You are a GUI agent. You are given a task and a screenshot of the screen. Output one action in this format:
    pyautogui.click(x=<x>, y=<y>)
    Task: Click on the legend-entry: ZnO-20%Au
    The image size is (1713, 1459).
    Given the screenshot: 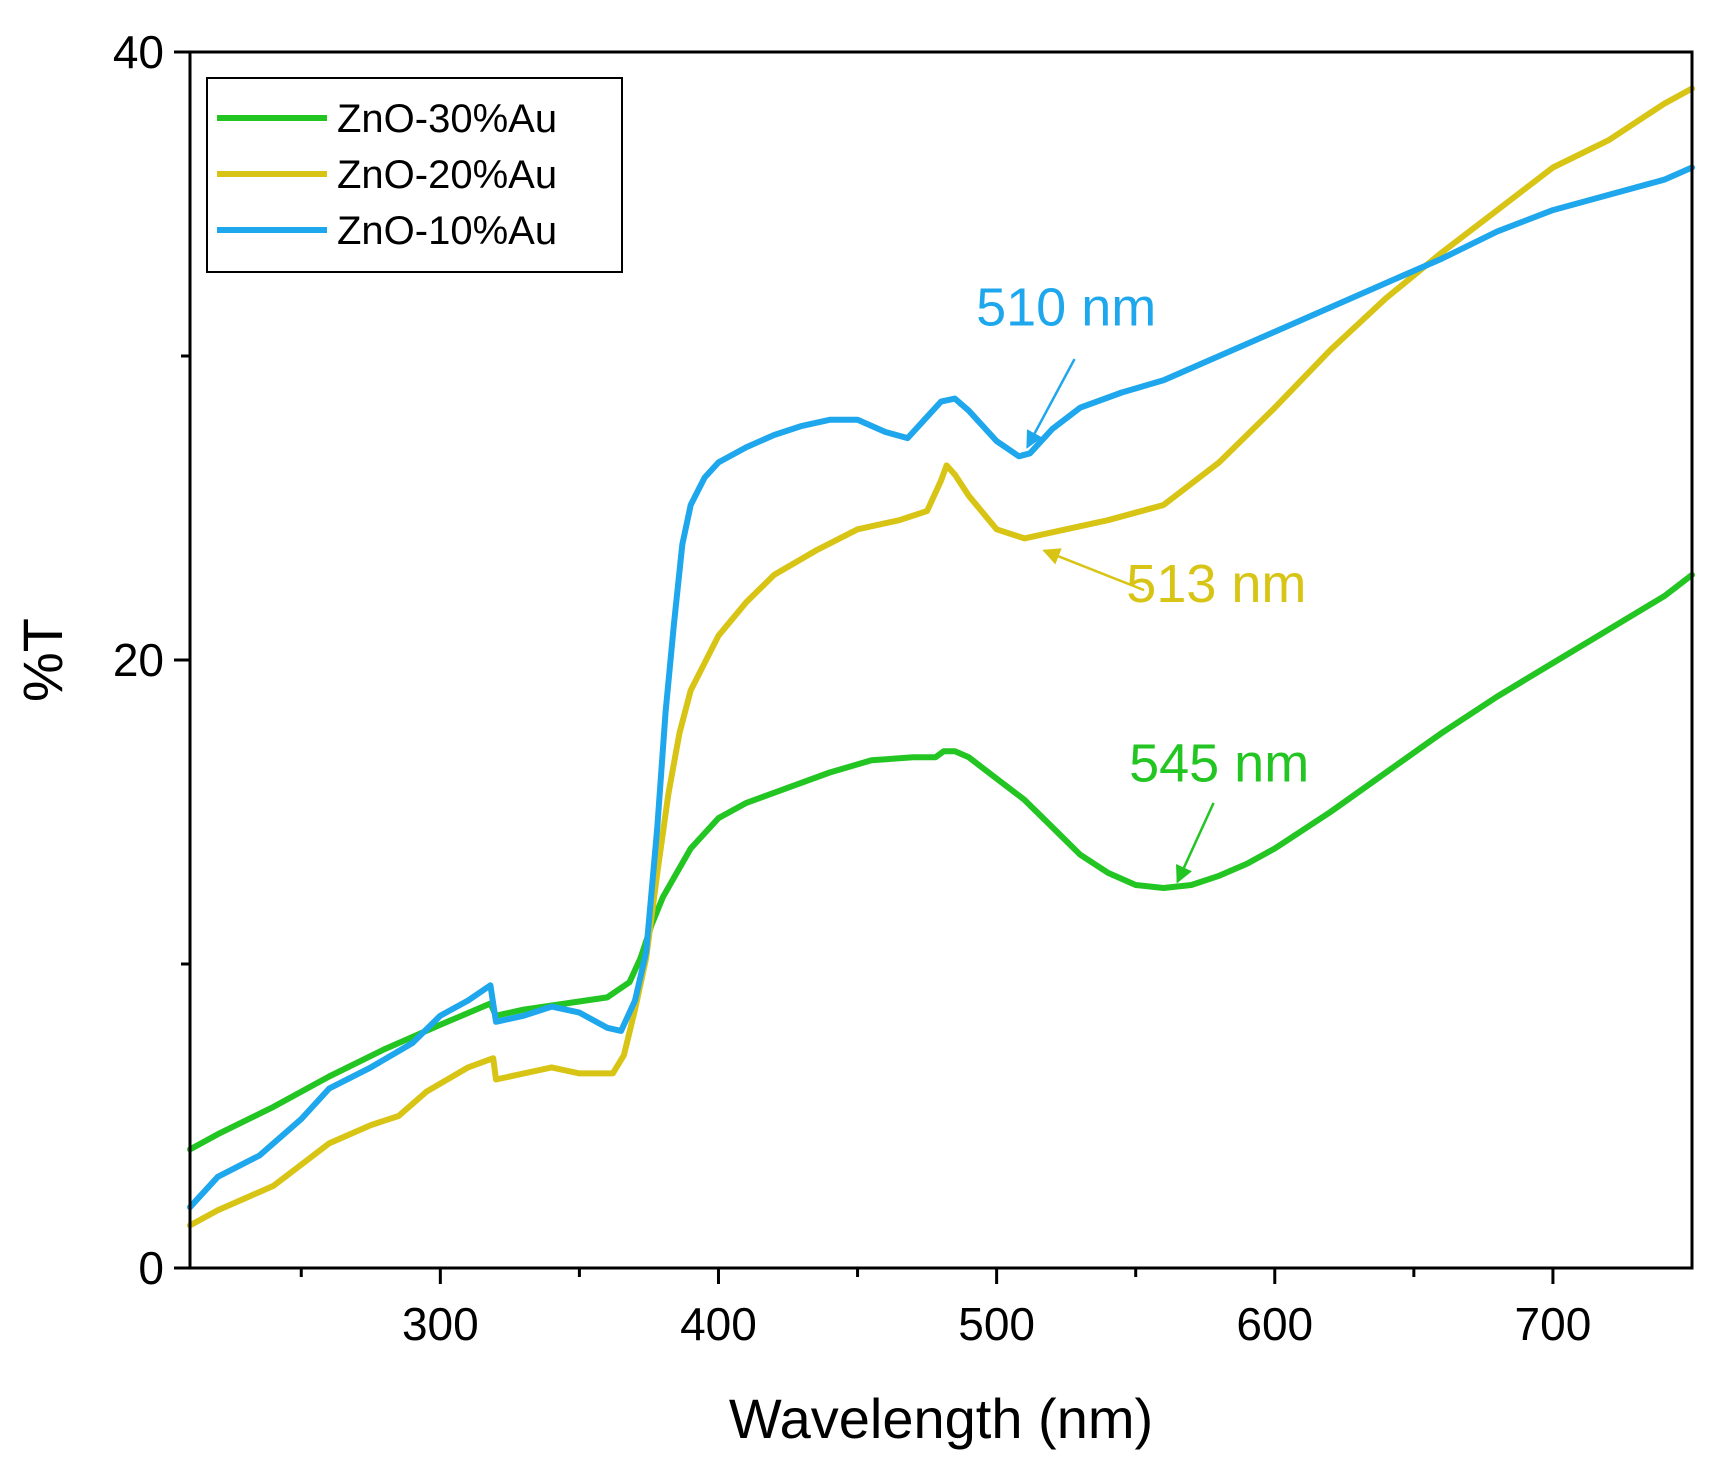 What is the action you would take?
    pyautogui.click(x=387, y=175)
    